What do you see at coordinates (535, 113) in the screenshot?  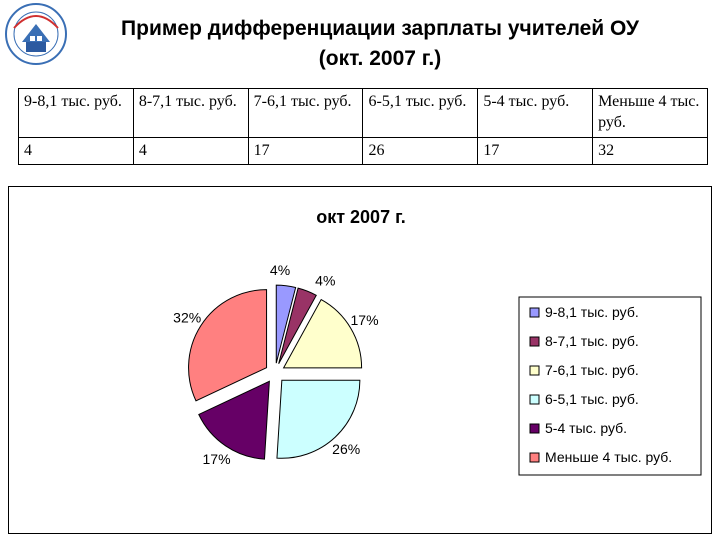 I see `range-cell: 5-4 тыс. руб.` at bounding box center [535, 113].